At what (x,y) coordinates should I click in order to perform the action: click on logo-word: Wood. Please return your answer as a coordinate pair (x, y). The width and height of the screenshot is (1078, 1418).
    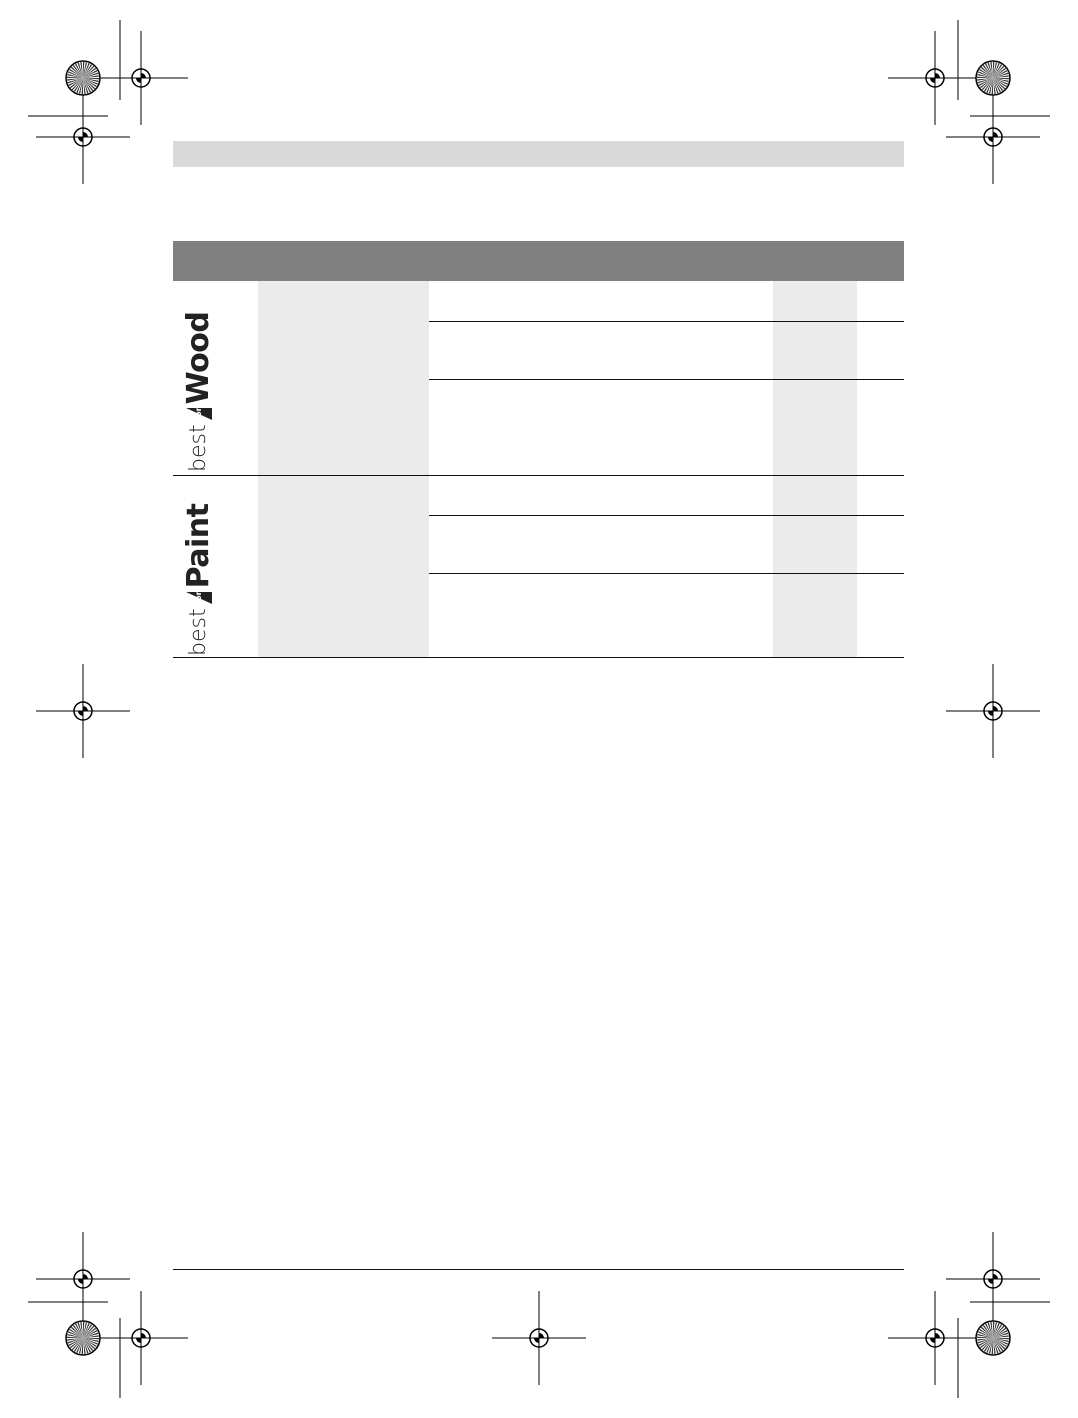
    Looking at the image, I should click on (198, 358).